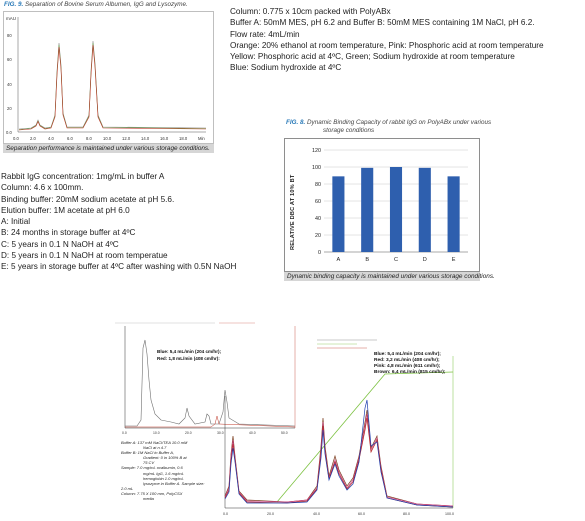  What do you see at coordinates (9, 59) in the screenshot?
I see `fig9-ytick-60: 60` at bounding box center [9, 59].